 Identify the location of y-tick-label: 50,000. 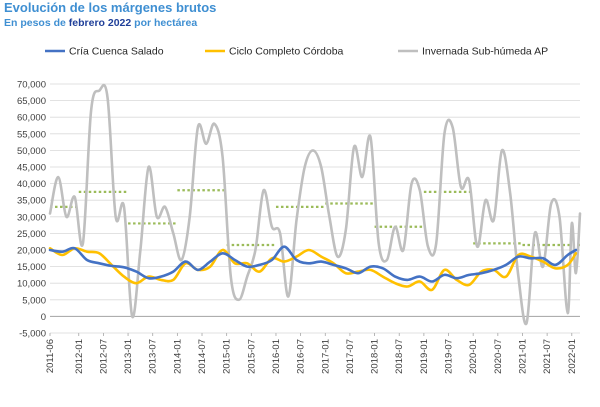
(31, 151).